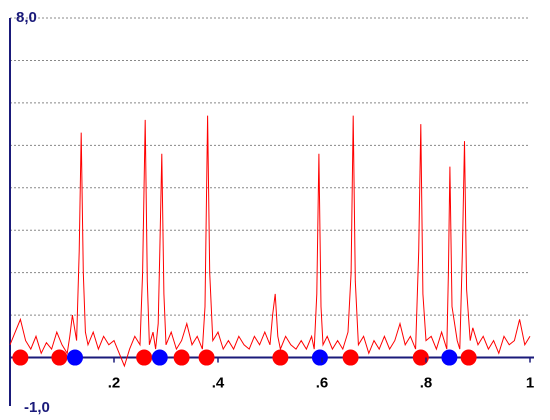 The height and width of the screenshot is (420, 550). I want to click on x-tick-label-4: 1, so click(530, 383).